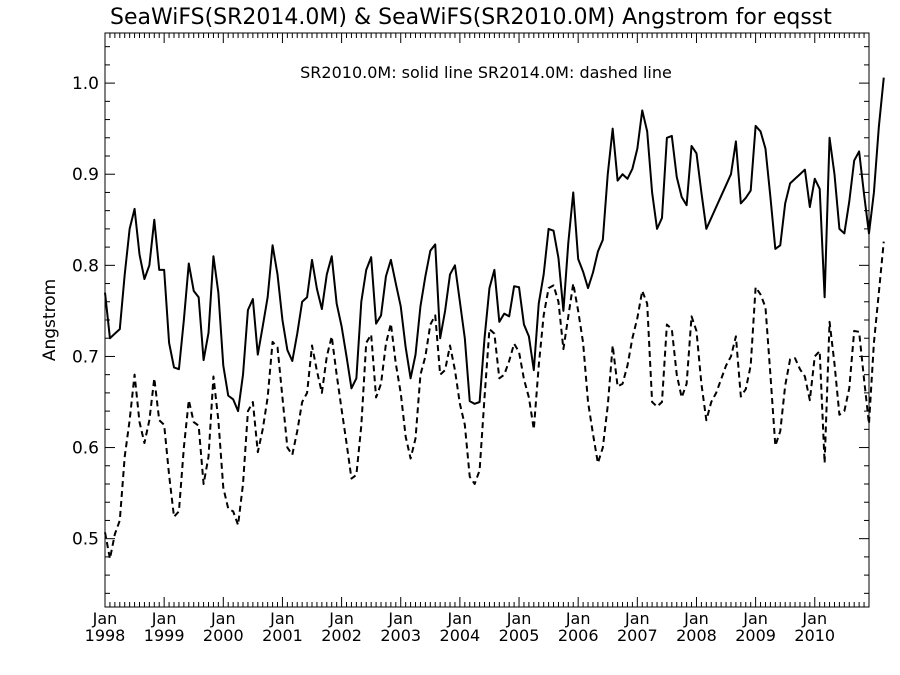 Image resolution: width=900 pixels, height=675 pixels. I want to click on y-tick-label: 0.7, so click(85, 357).